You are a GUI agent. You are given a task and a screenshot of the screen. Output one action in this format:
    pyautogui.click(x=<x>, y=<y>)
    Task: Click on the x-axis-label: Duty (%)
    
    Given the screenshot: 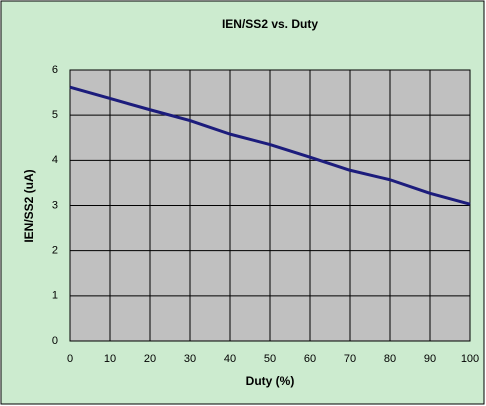 What is the action you would take?
    pyautogui.click(x=270, y=381)
    